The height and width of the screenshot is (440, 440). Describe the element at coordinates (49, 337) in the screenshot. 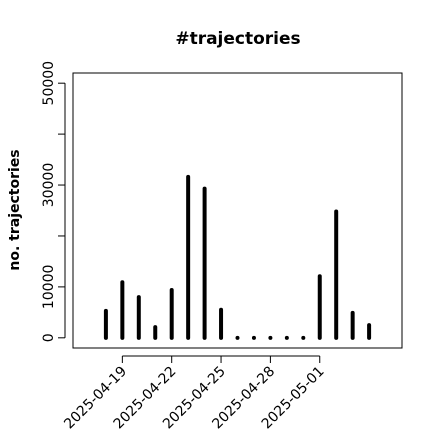

I see `y-tick-label: 0` at that location.